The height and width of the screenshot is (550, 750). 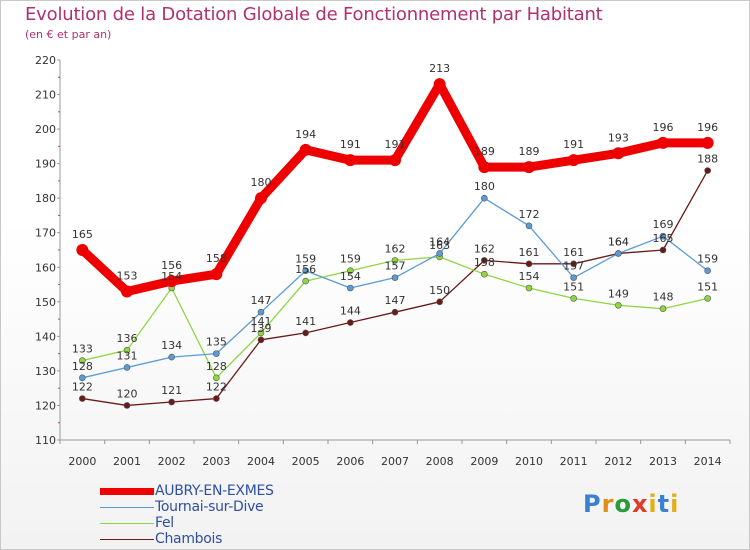 What do you see at coordinates (171, 345) in the screenshot?
I see `data-label: 134` at bounding box center [171, 345].